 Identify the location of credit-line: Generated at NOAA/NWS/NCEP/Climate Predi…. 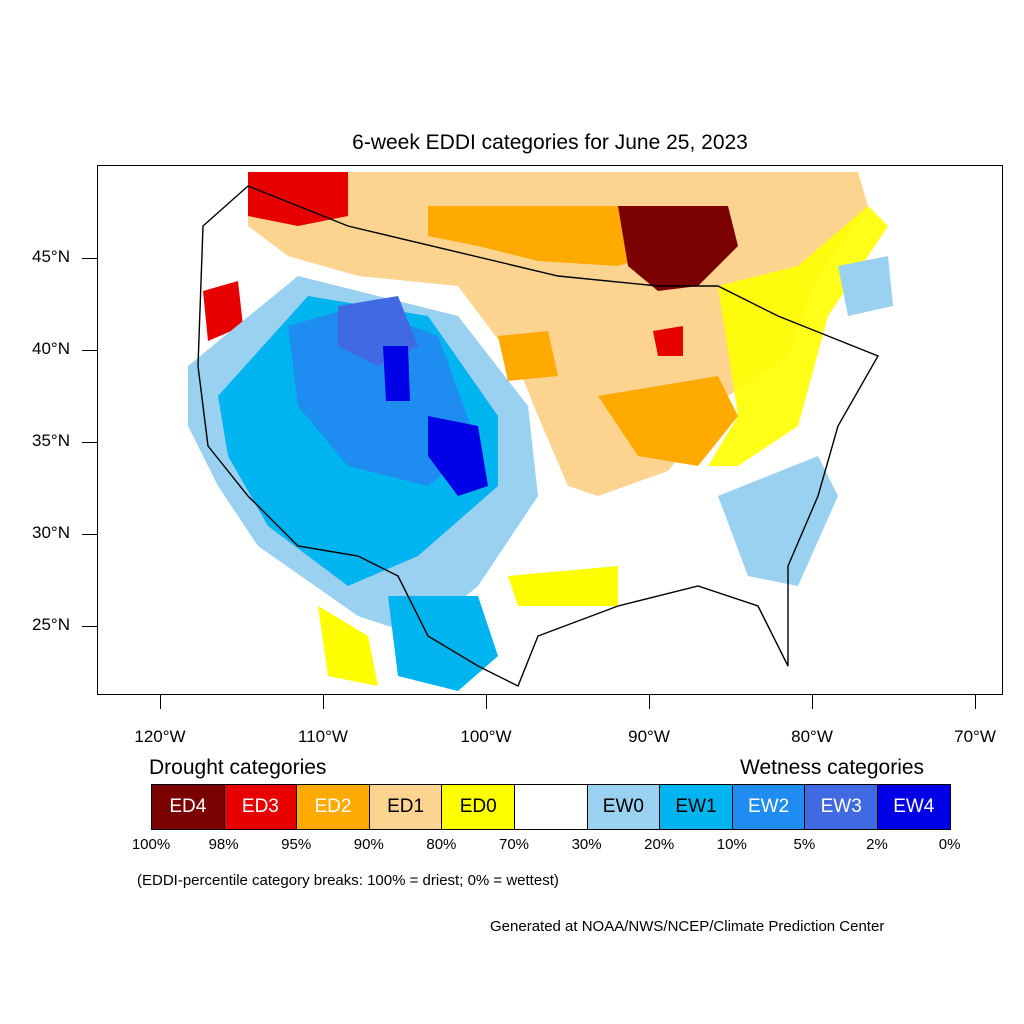
(687, 926).